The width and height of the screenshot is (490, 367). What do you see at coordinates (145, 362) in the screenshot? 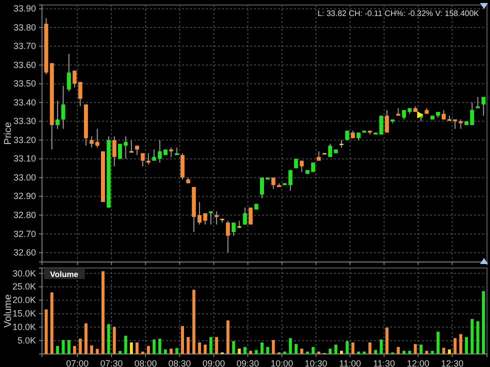
I see `x-tick-label: 08:00` at bounding box center [145, 362].